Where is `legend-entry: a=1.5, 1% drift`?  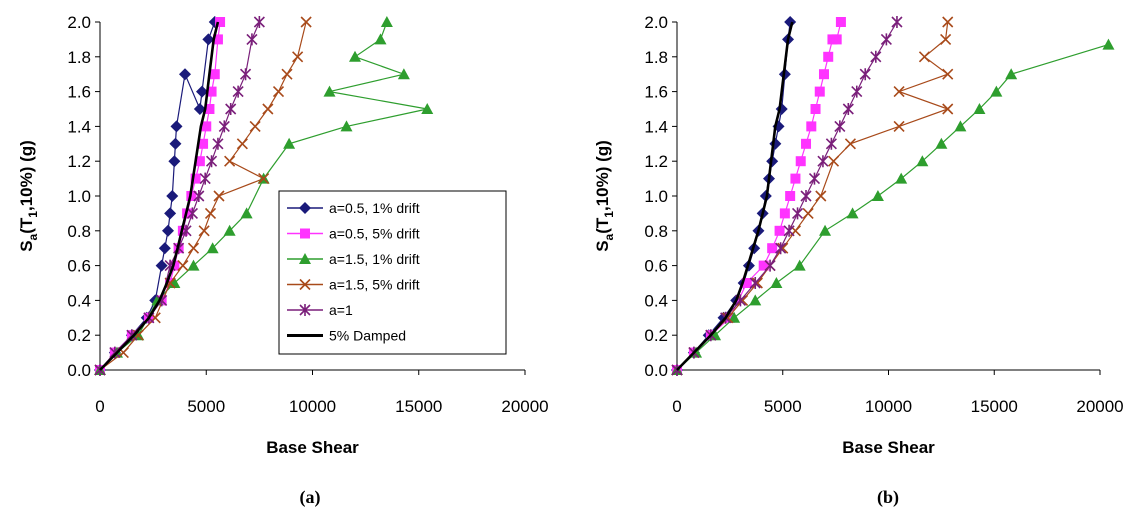
legend-entry: a=1.5, 1% drift is located at coordinates (353, 259).